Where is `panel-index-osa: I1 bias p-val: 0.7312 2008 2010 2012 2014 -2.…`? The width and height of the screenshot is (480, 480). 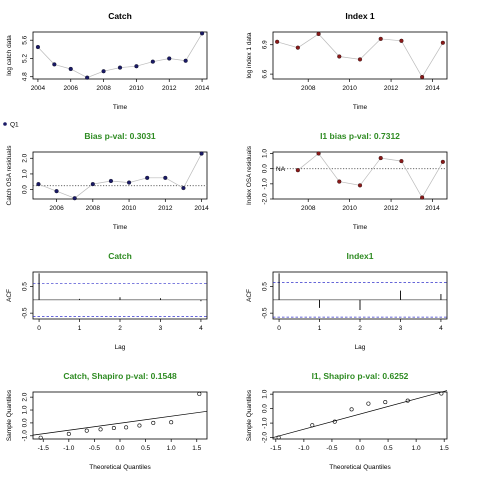 panel-index-osa: I1 bias p-val: 0.7312 2008 2010 2012 2014 -2.… is located at coordinates (347, 181).